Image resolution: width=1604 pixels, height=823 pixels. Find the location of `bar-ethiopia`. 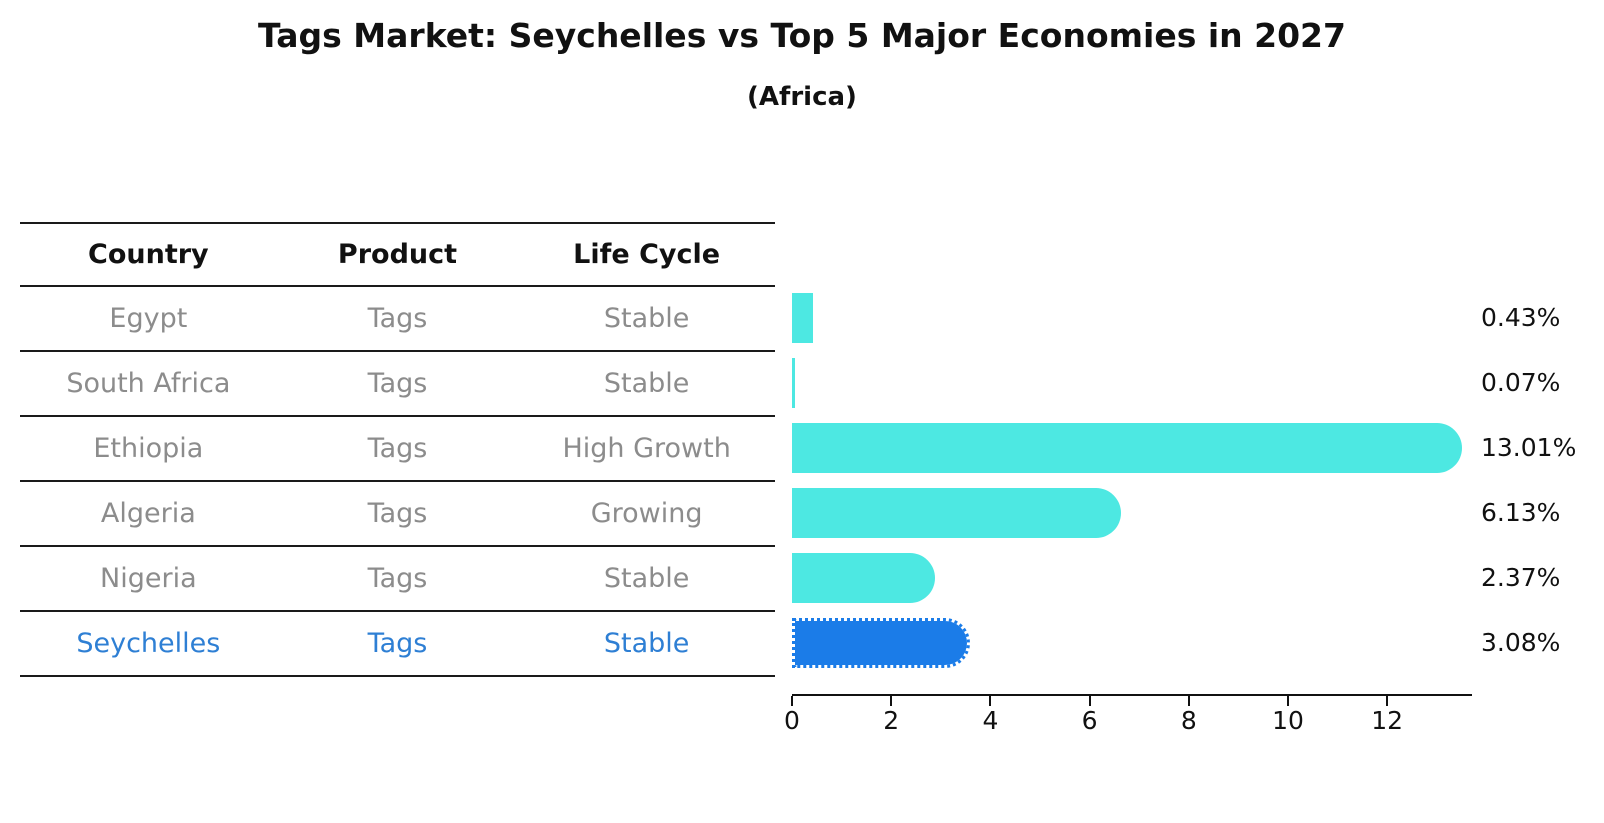

bar-ethiopia is located at coordinates (1127, 447).